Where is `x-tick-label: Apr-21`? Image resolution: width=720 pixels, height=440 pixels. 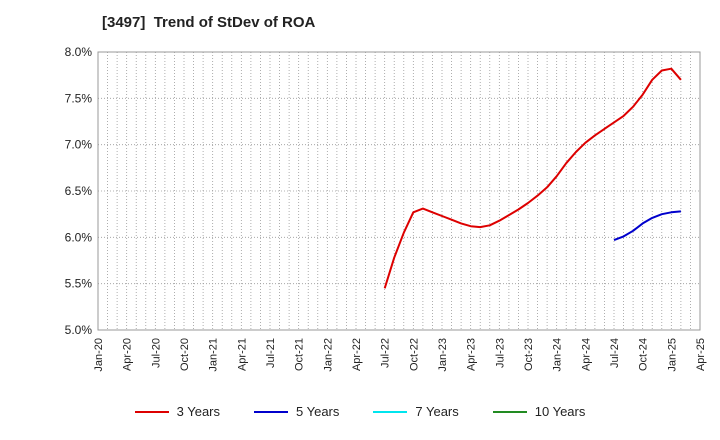 x-tick-label: Apr-21 is located at coordinates (242, 354).